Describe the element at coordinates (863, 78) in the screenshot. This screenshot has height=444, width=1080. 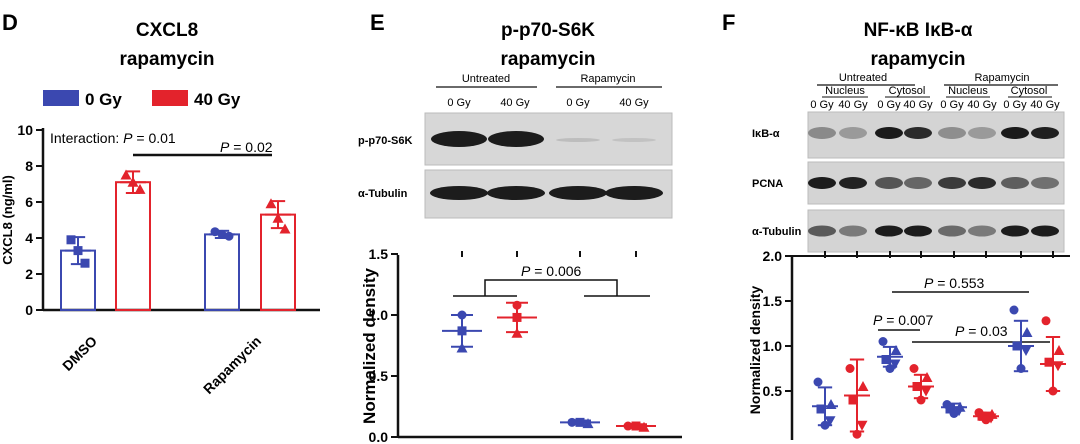
I see `f-group-untreated: Untreated` at that location.